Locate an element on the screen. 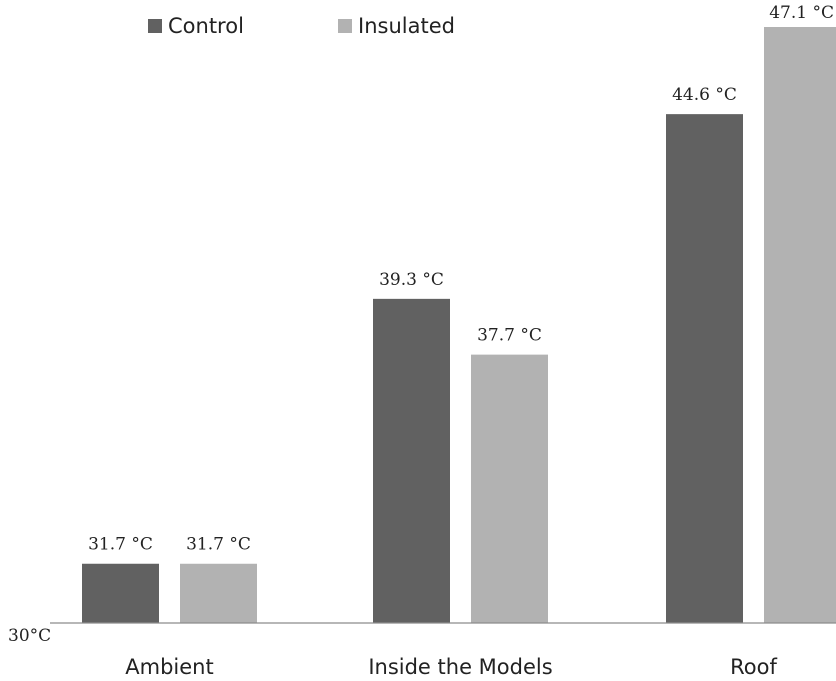  value-label-insulated-1: 37.7 °C is located at coordinates (509, 336).